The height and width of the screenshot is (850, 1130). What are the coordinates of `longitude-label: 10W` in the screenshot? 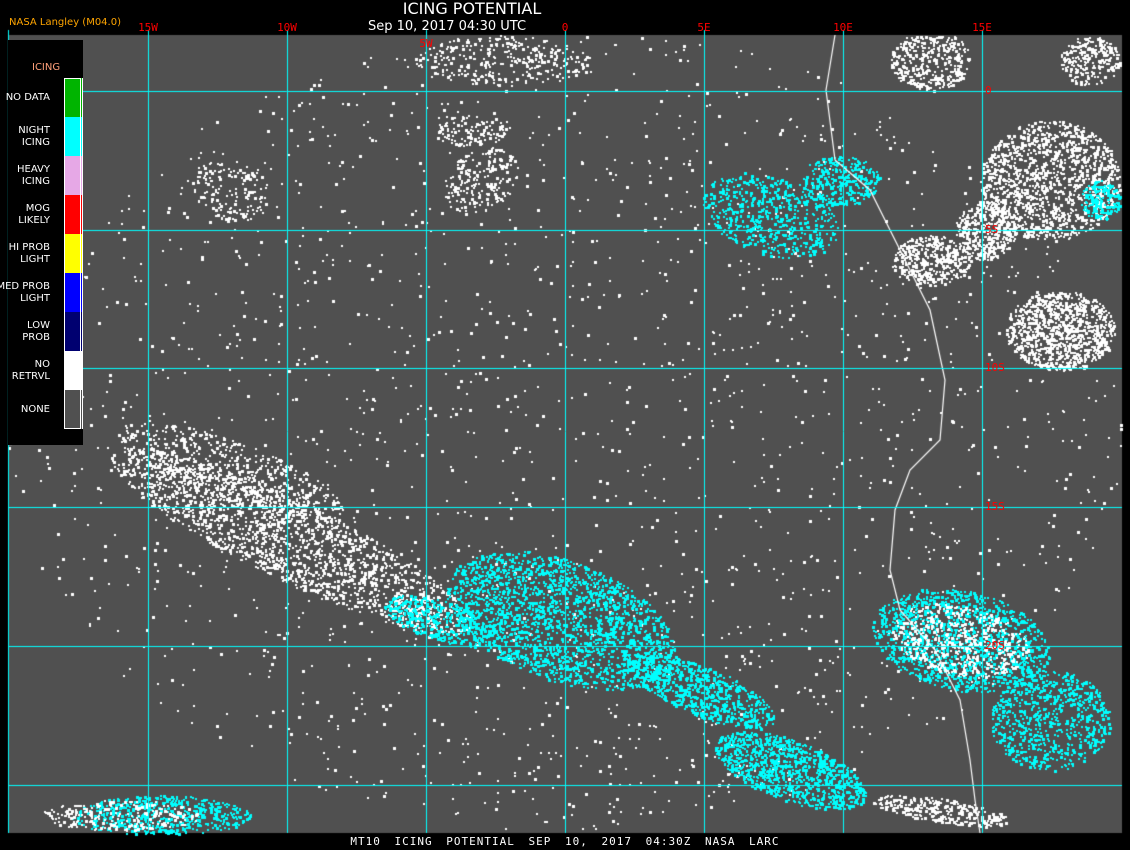 It's located at (287, 27).